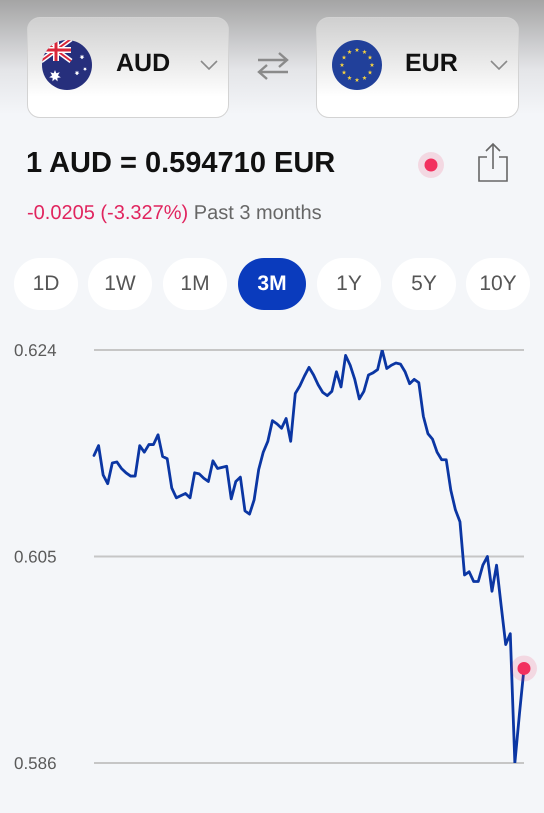 This screenshot has width=544, height=813. Describe the element at coordinates (431, 63) in the screenshot. I see `text: EUR` at that location.